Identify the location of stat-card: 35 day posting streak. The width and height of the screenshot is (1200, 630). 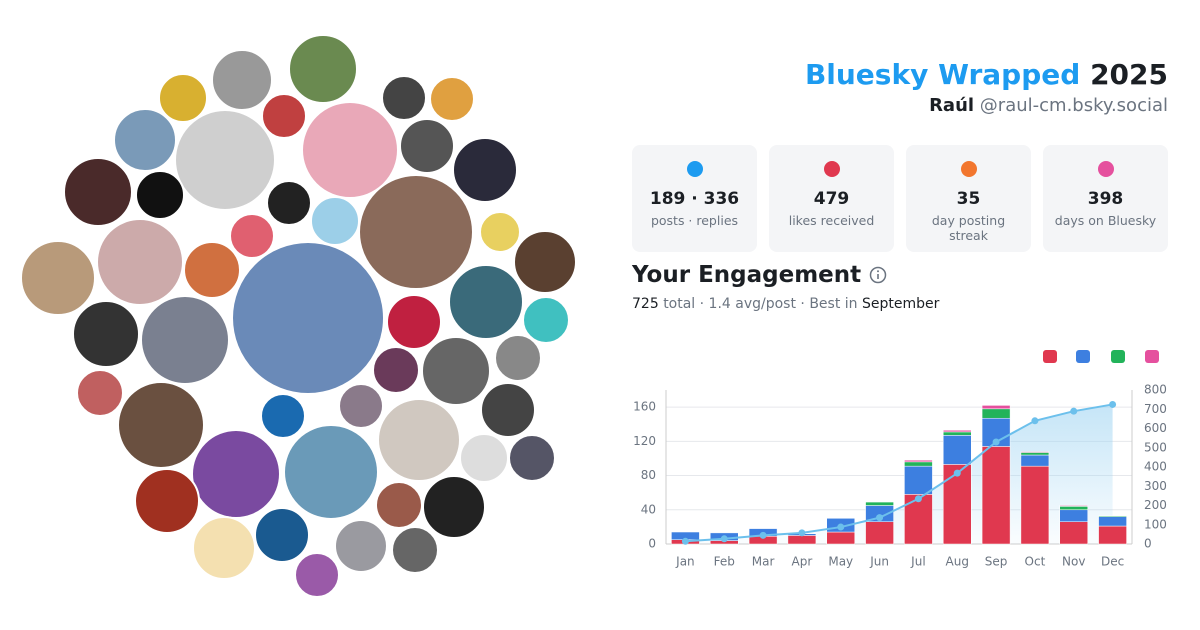
(968, 198).